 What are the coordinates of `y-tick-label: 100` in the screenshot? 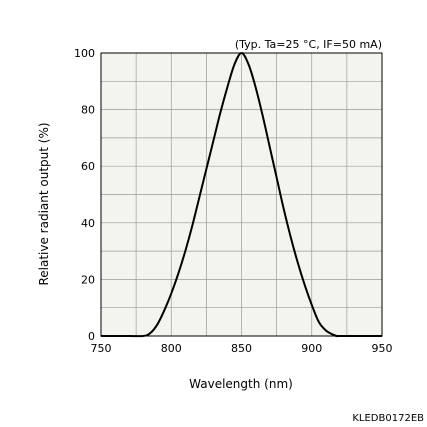 It's located at (84, 53).